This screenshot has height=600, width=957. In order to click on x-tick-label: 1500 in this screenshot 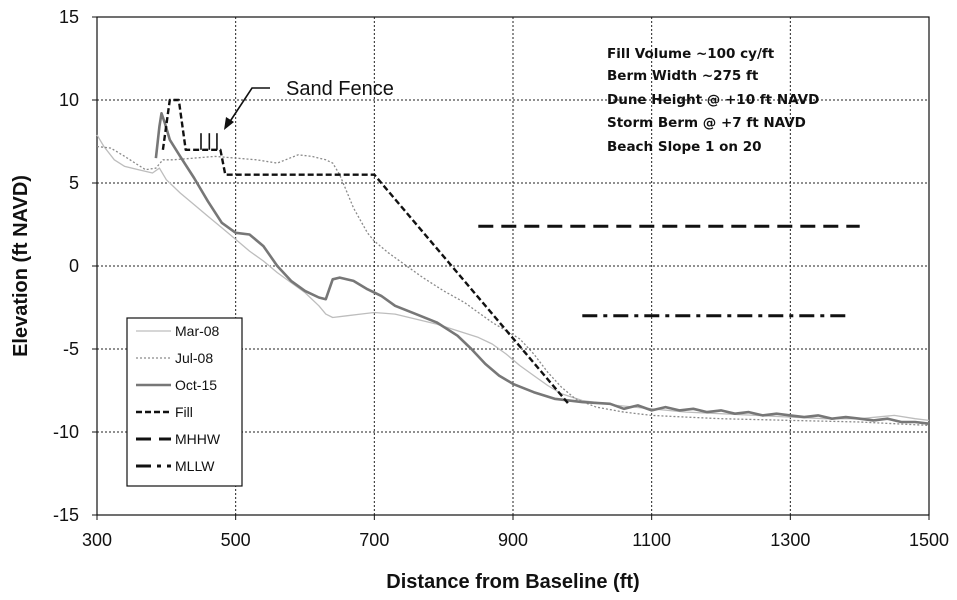, I will do `click(929, 540)`.